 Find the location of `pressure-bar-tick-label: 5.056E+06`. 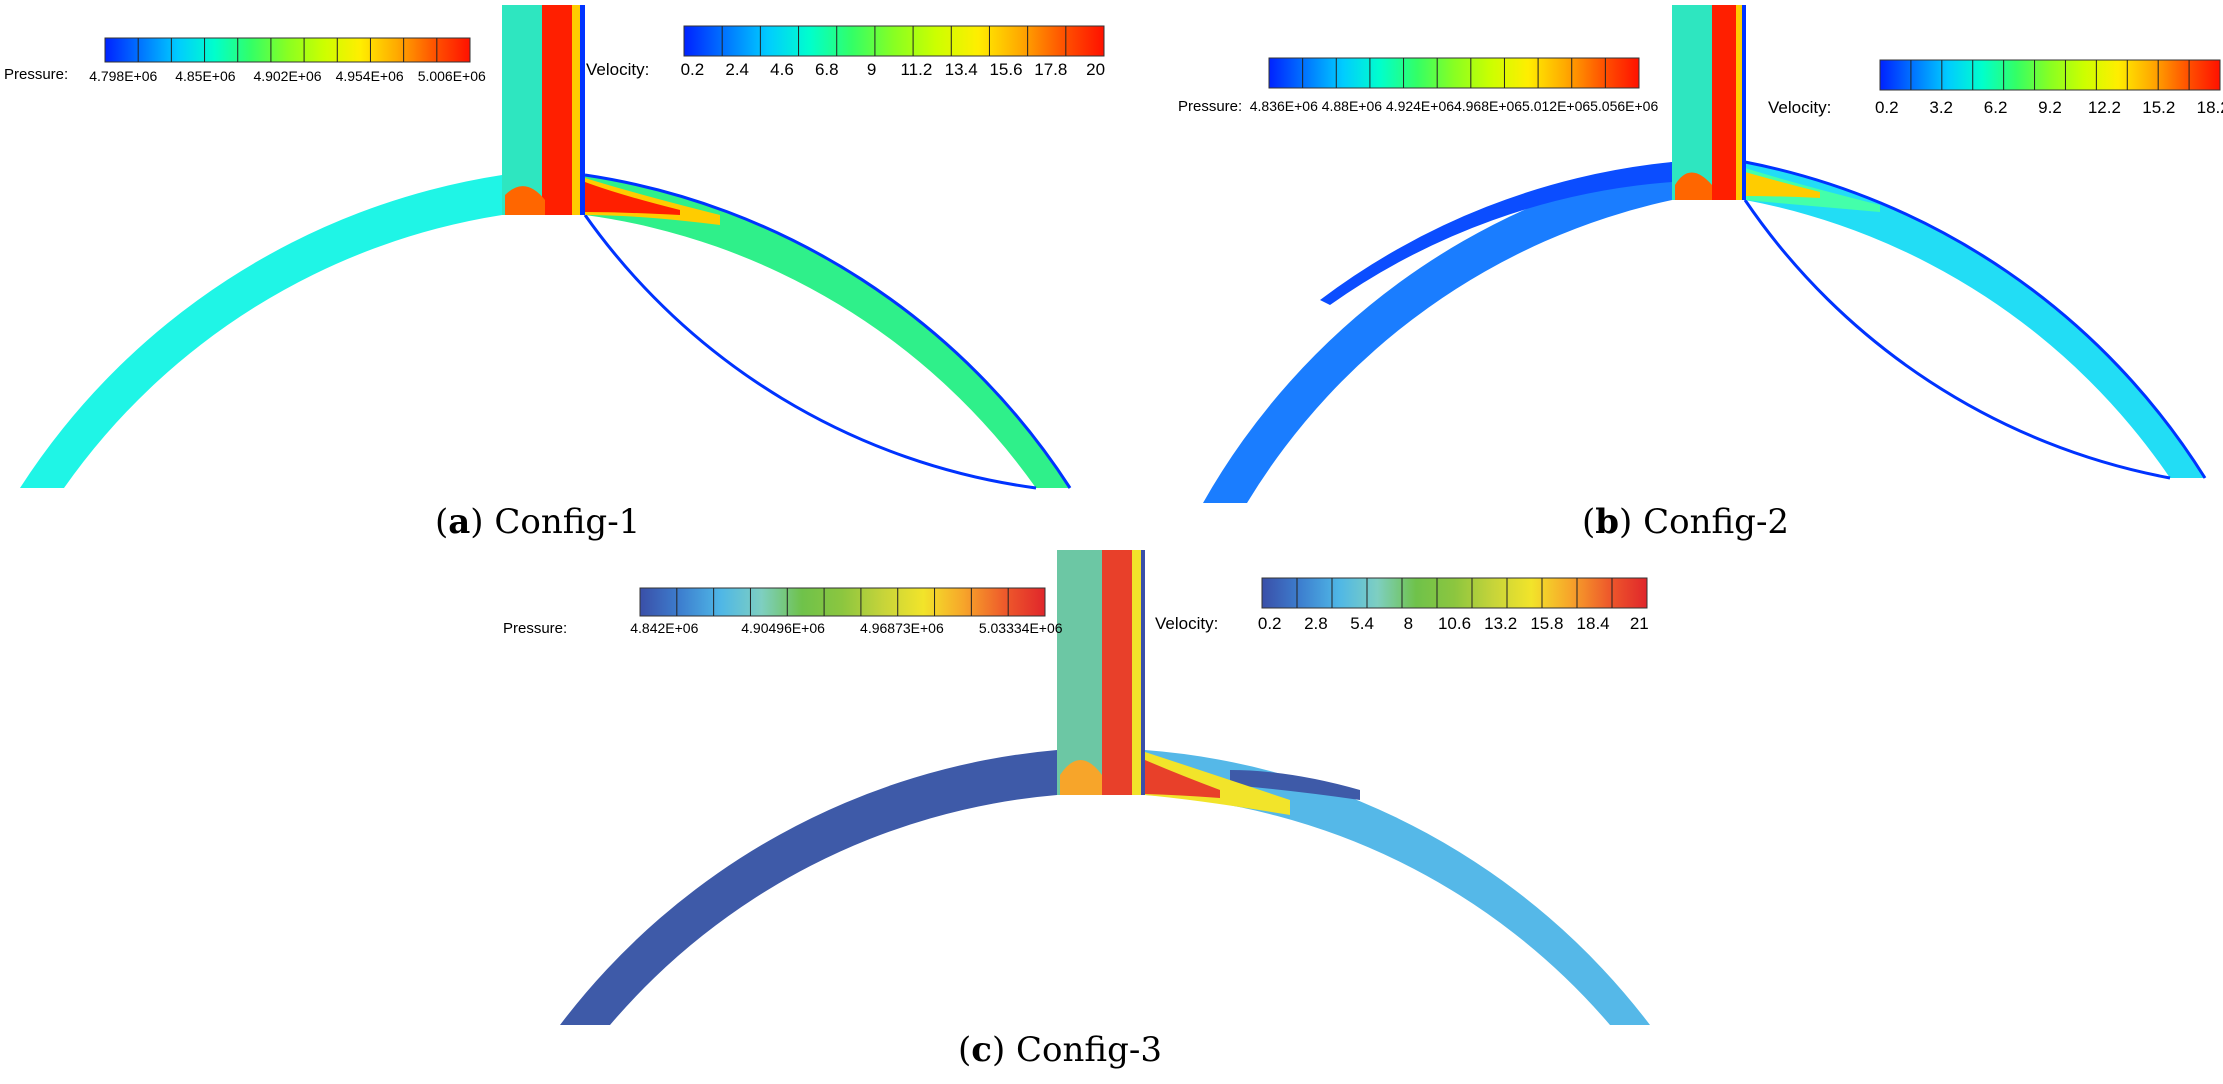

pressure-bar-tick-label: 5.056E+06 is located at coordinates (1624, 106).